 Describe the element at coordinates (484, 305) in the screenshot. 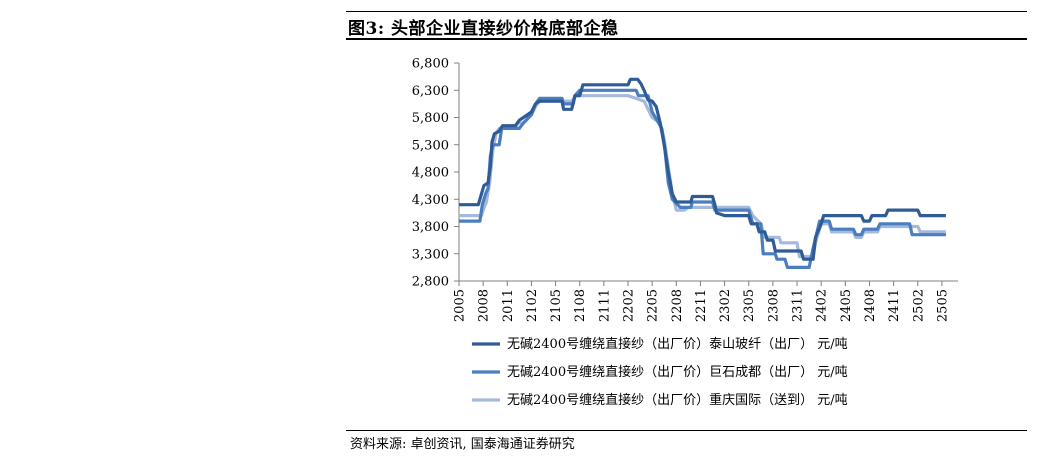

I see `x-tick-label: 2008` at that location.